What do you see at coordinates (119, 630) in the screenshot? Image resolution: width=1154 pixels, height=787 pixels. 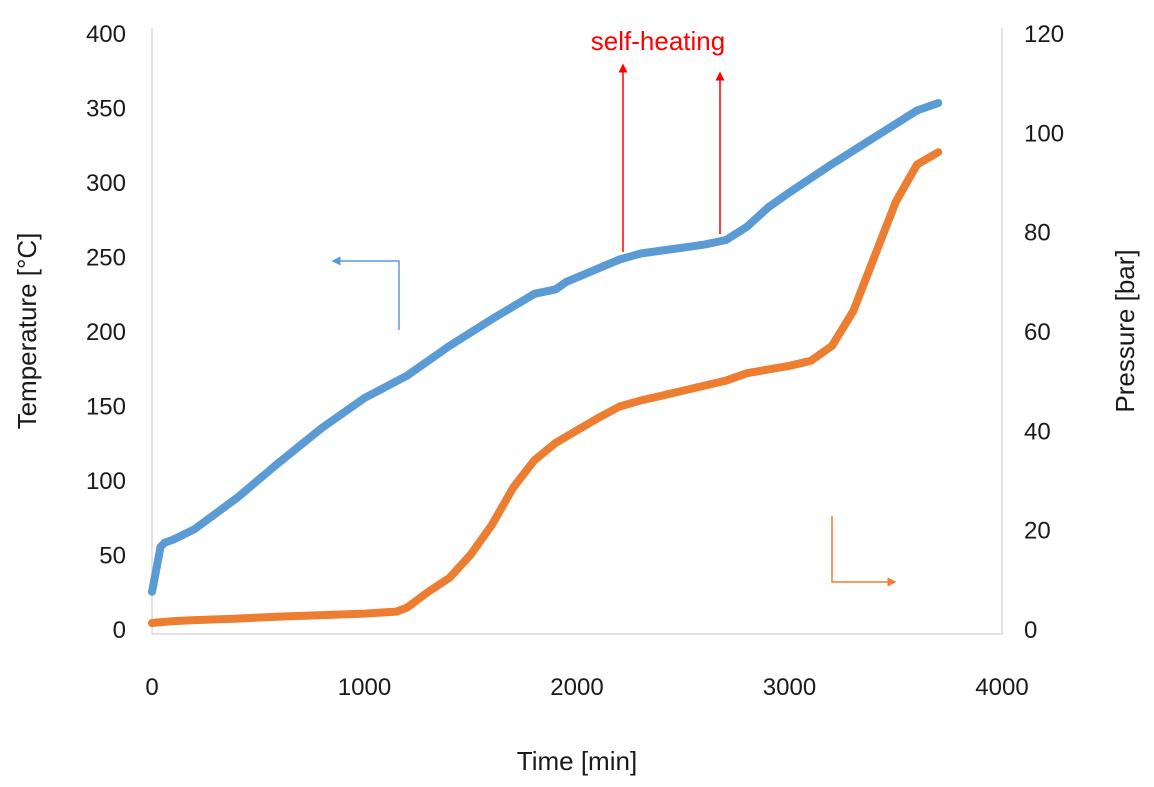 I see `left-y-tick-label: 0` at bounding box center [119, 630].